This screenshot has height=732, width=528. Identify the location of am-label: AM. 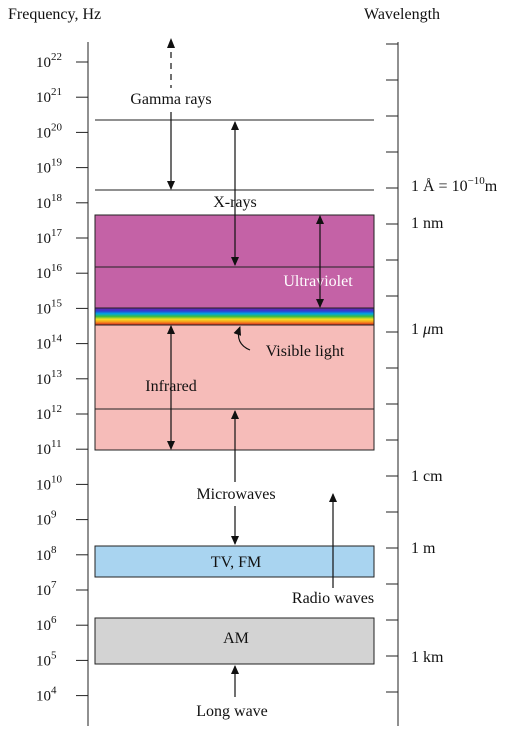
(236, 638).